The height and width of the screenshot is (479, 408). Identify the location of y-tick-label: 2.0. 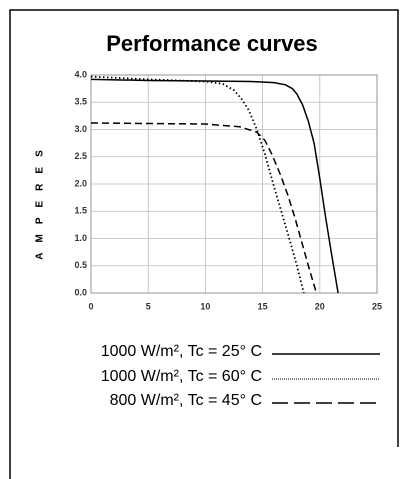
(80, 183).